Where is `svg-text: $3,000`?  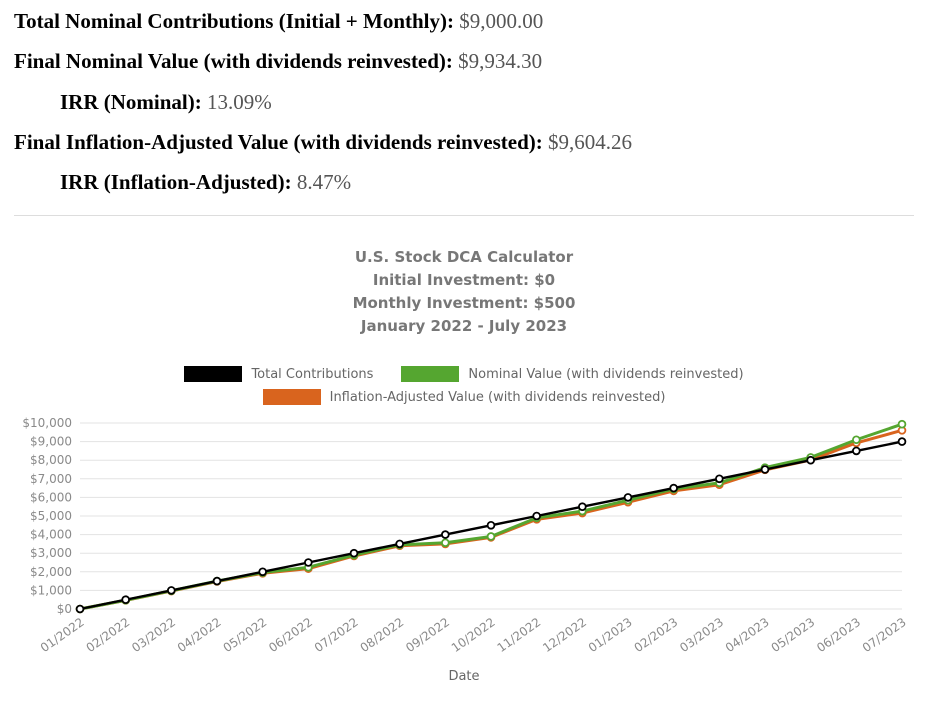
svg-text: $3,000 is located at coordinates (51, 553).